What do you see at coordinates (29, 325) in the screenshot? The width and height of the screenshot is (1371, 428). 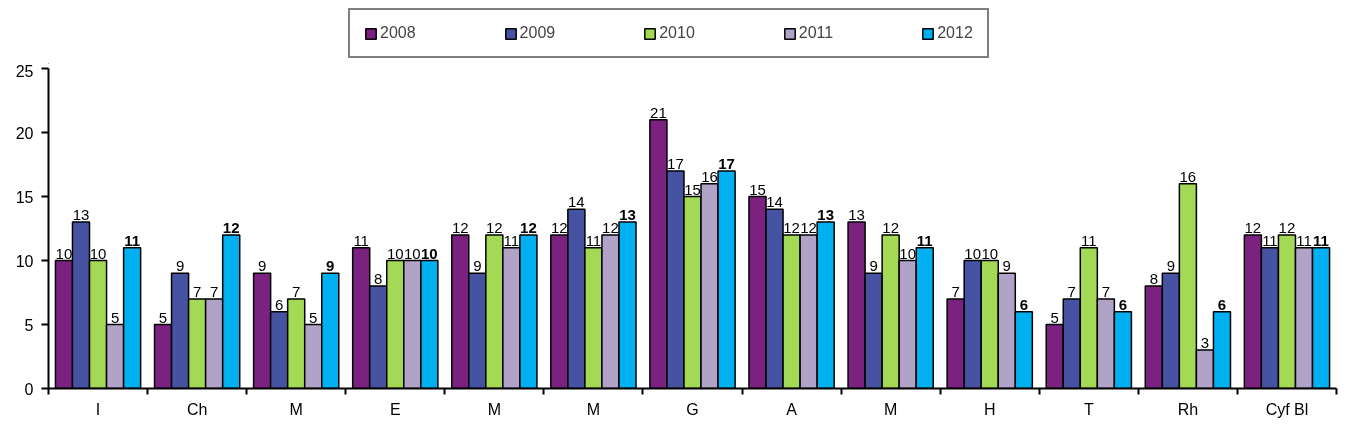 I see `y-tick-label: 5` at bounding box center [29, 325].